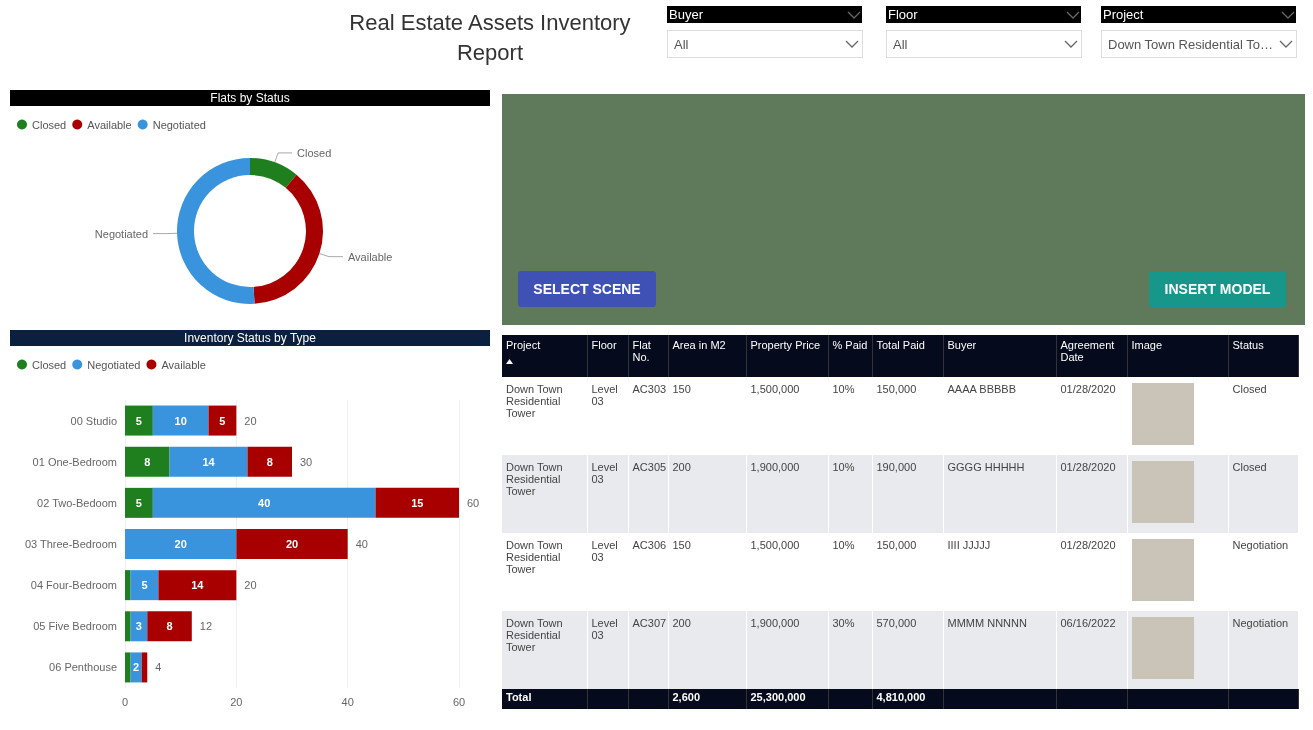 This screenshot has width=1313, height=730. I want to click on slice-label: Available, so click(370, 256).